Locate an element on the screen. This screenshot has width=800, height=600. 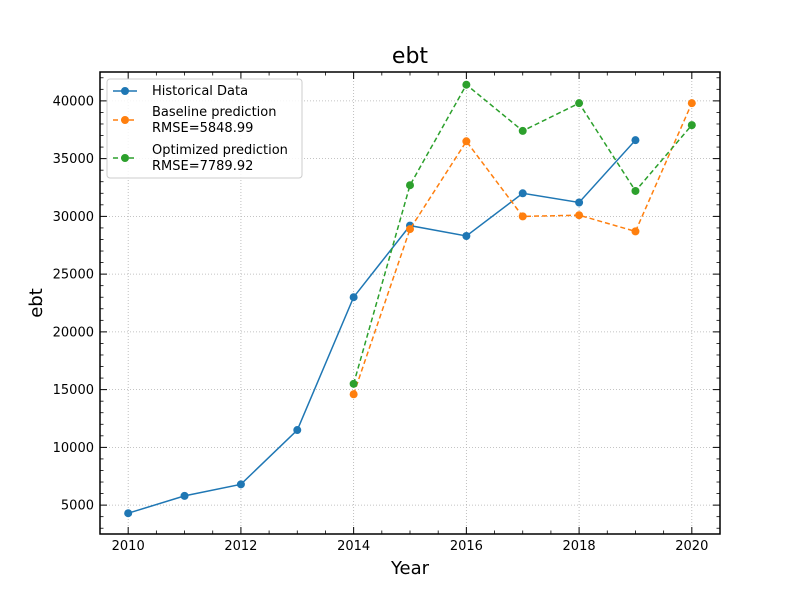
y-tick-label: 35000 is located at coordinates (73, 159).